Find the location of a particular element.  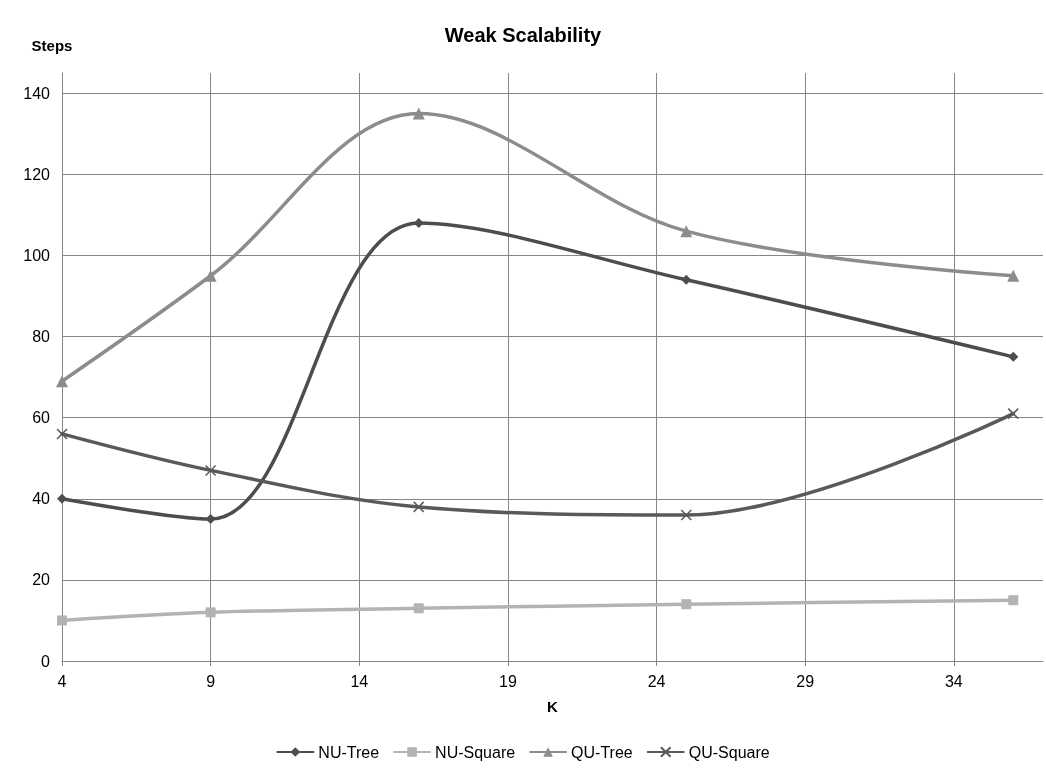

legend-label: NU-Square is located at coordinates (475, 752).